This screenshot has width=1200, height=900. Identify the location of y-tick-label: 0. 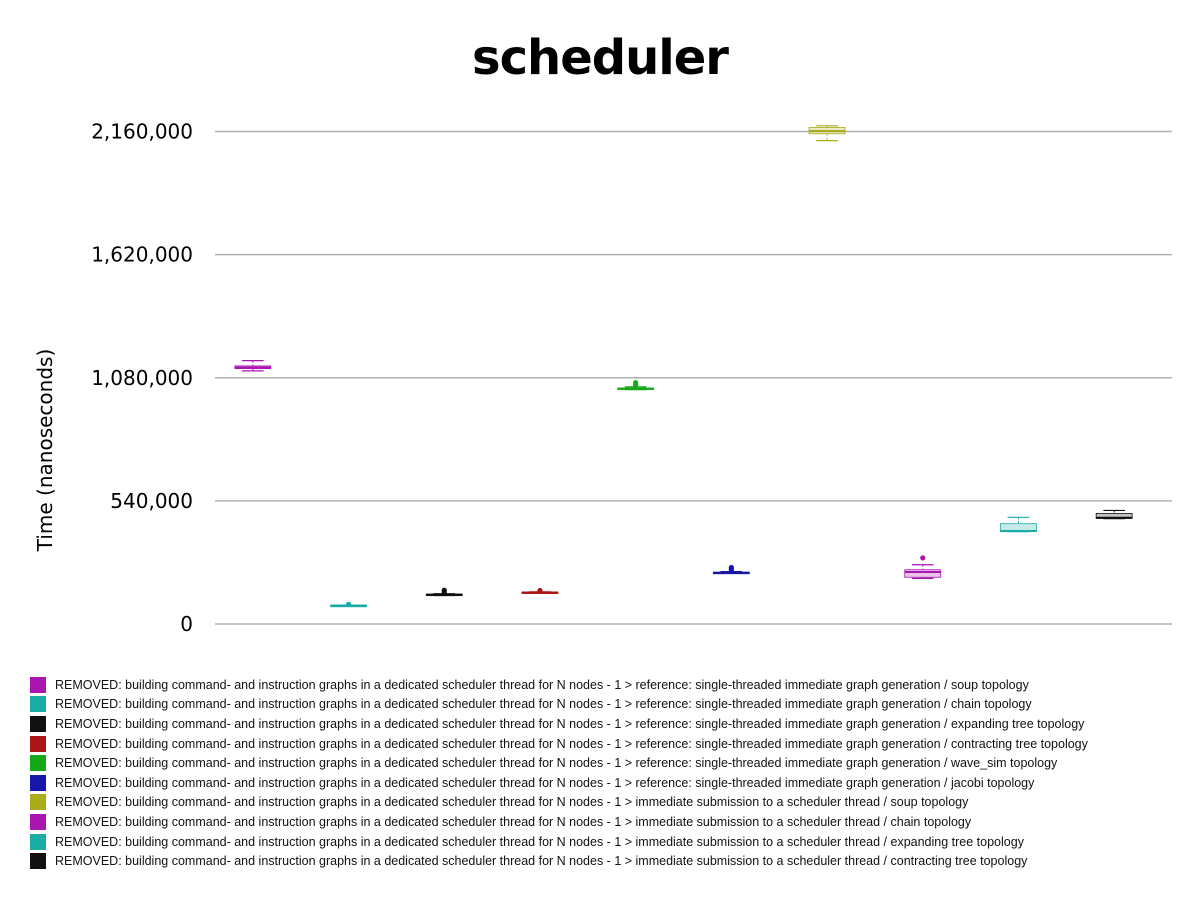
(186, 624).